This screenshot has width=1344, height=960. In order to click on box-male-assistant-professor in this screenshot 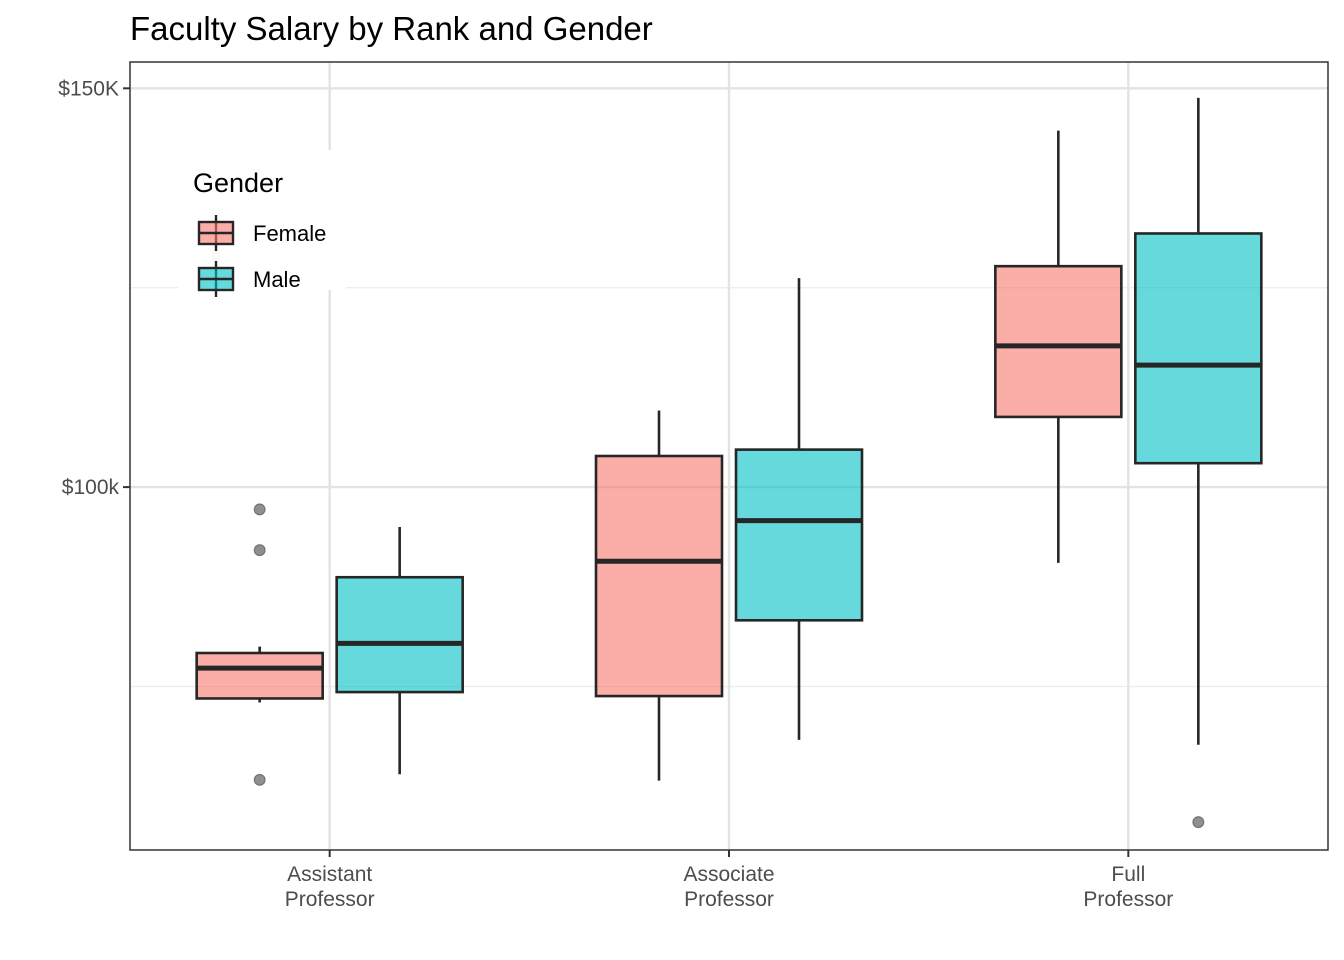, I will do `click(399, 634)`.